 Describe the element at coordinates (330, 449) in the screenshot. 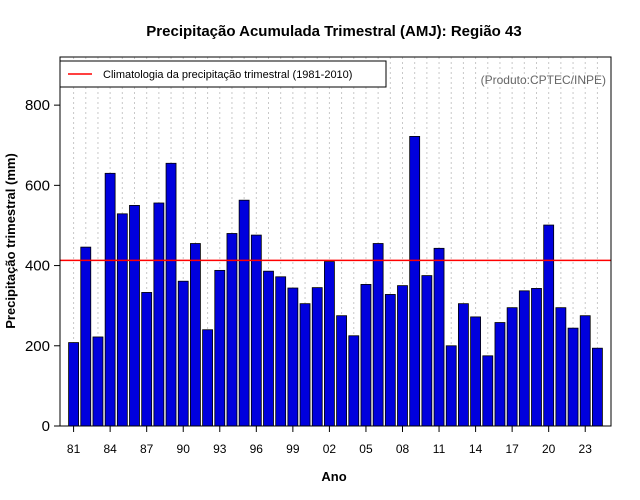

I see `x-tick-label: 02` at that location.